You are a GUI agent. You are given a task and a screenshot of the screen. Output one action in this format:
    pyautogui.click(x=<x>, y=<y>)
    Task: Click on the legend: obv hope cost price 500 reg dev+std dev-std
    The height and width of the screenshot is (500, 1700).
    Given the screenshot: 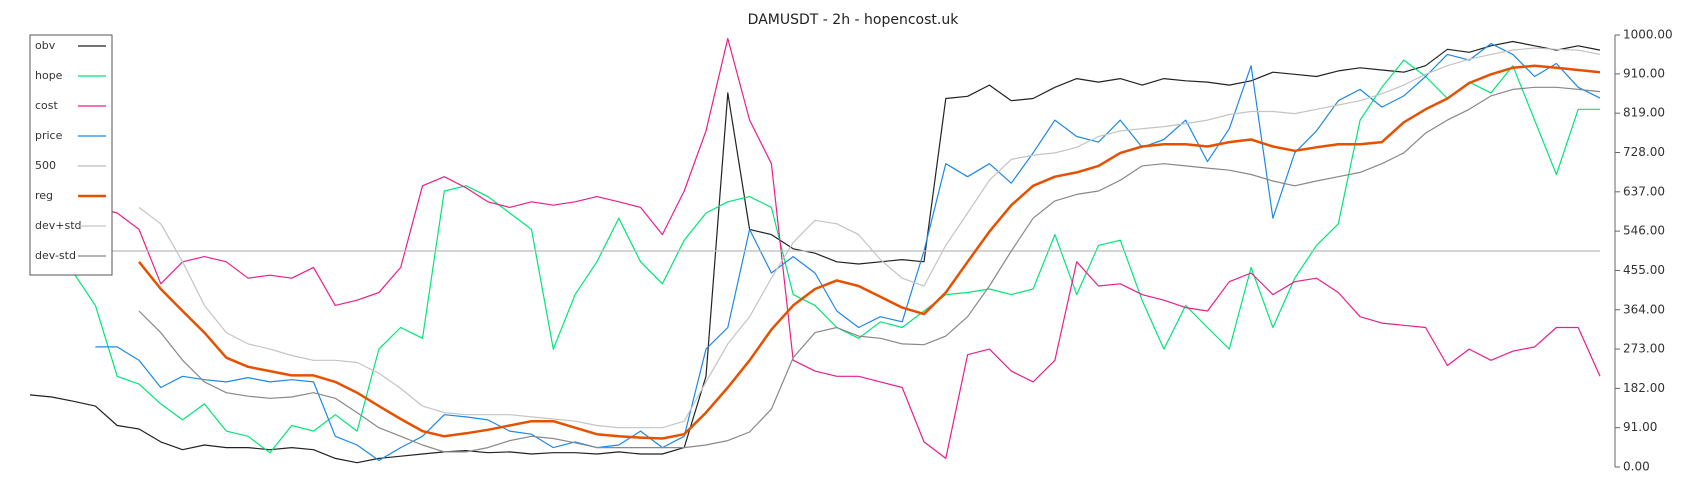 What is the action you would take?
    pyautogui.click(x=71, y=155)
    